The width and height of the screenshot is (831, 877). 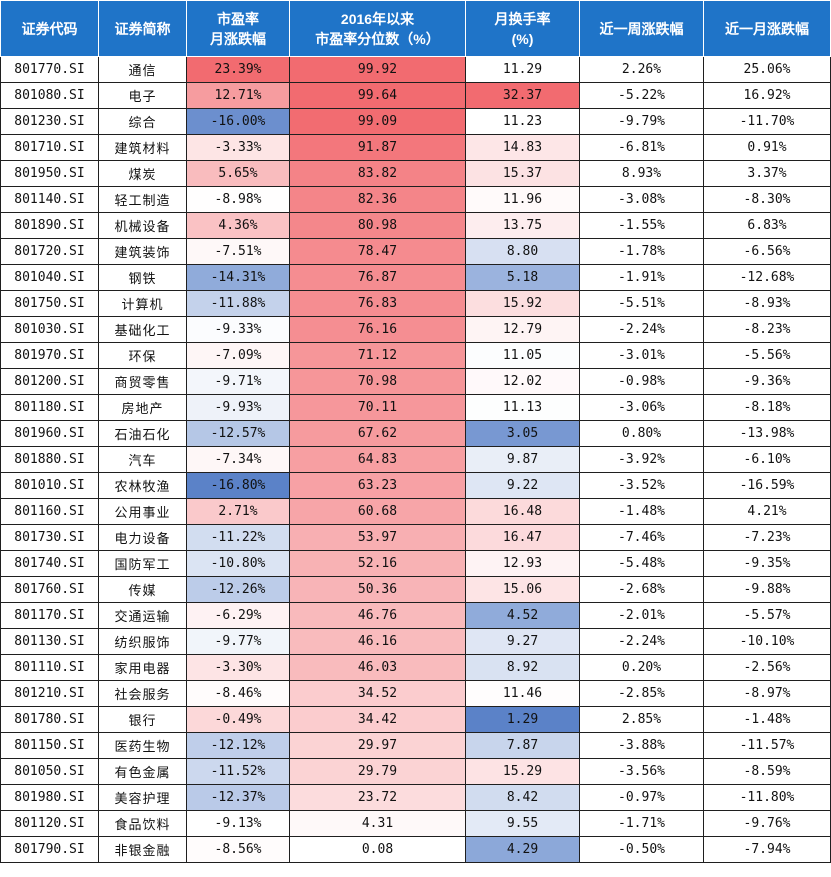 I want to click on name-cell: 公用事业, so click(x=142, y=511).